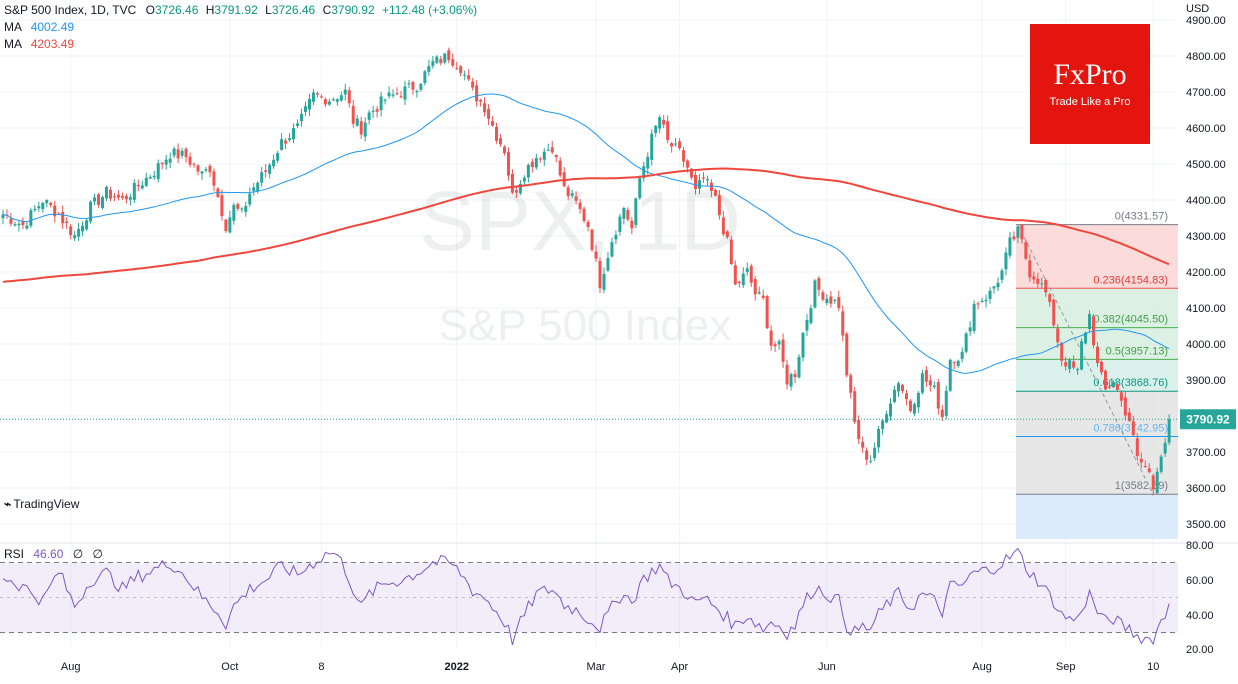 Image resolution: width=1238 pixels, height=684 pixels. Describe the element at coordinates (71, 667) in the screenshot. I see `time-tick-label: Aug` at that location.